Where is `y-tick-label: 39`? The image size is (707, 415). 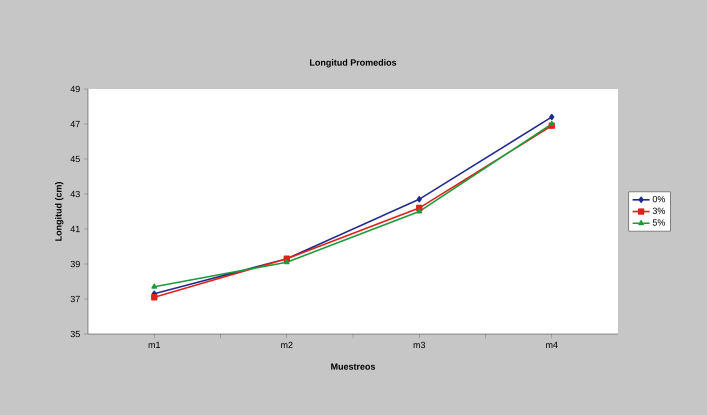
y-tick-label: 39 is located at coordinates (75, 264).